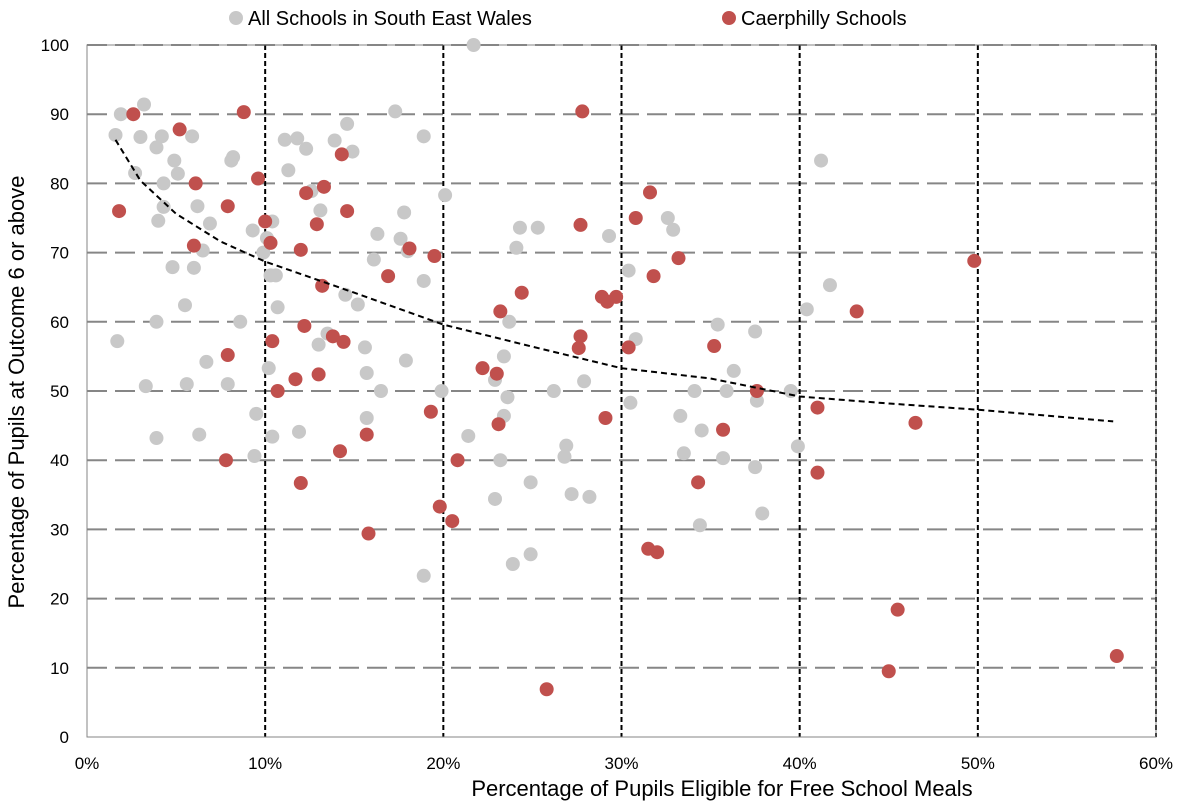  Describe the element at coordinates (55, 391) in the screenshot. I see `y-axis-tick-labels: 0 10 20 30 40 50 60 70 80 90 100` at that location.